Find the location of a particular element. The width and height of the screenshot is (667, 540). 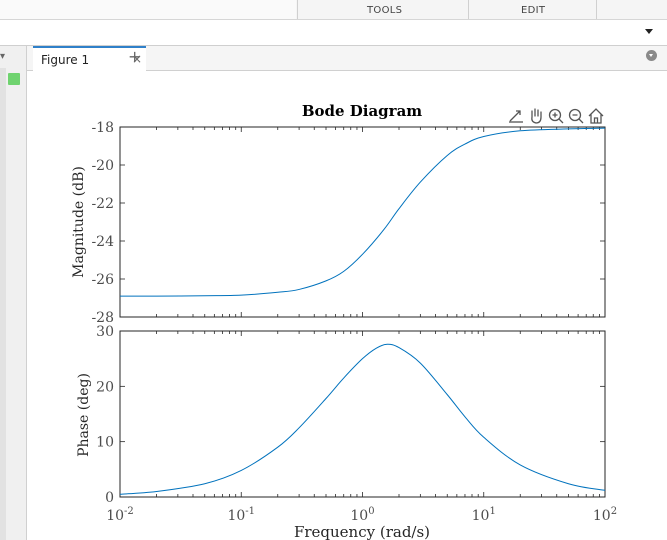

panel-scroll-track is located at coordinates (3, 304).